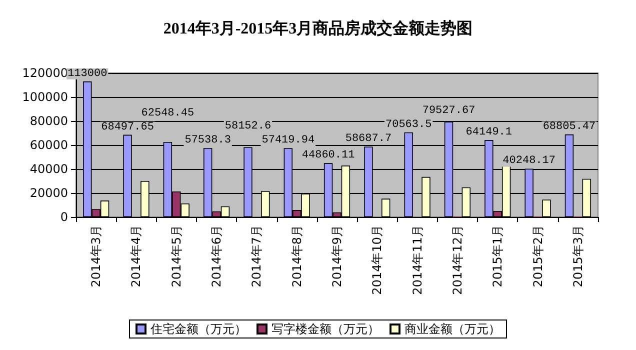 The image size is (636, 350). I want to click on x-tick-label: 2015年3月, so click(577, 256).